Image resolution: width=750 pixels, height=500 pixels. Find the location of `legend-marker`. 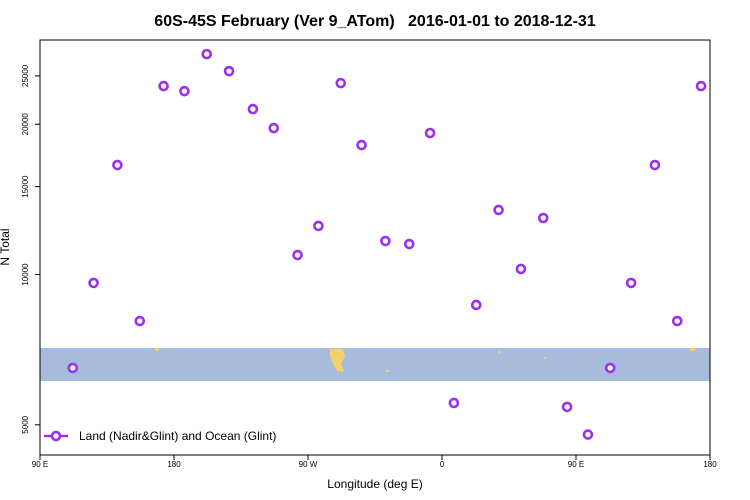

legend-marker is located at coordinates (56, 436).